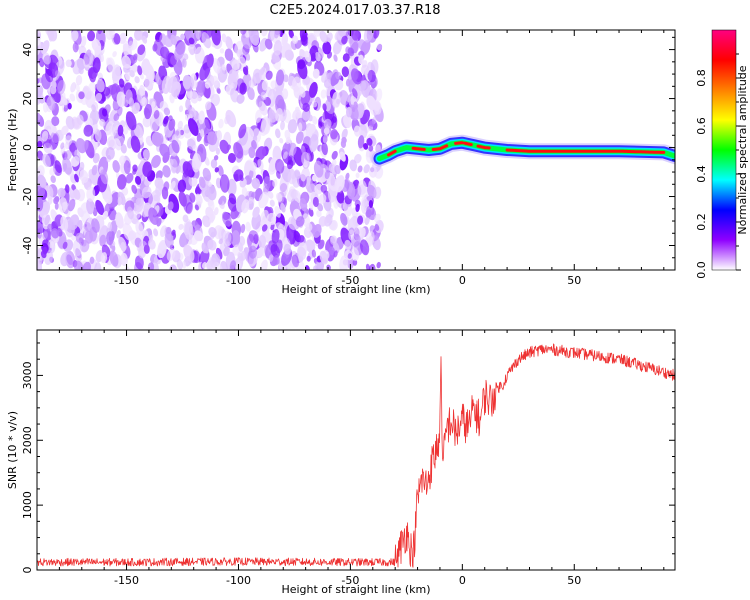 The image size is (750, 600). I want to click on snr-x-tick-label: -50, so click(350, 580).